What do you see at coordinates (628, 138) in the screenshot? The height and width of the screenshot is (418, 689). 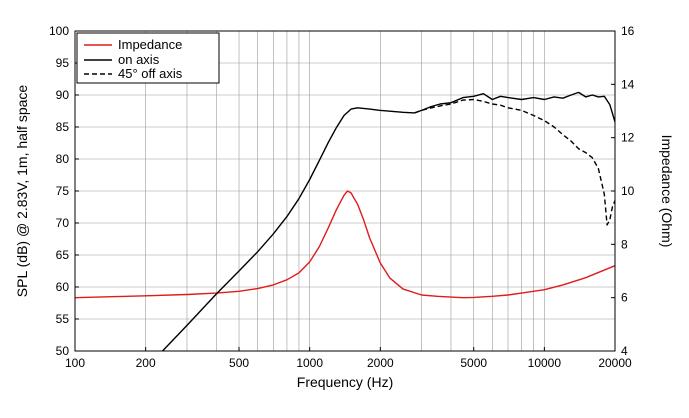 I see `y-right-tick-label: 12` at bounding box center [628, 138].